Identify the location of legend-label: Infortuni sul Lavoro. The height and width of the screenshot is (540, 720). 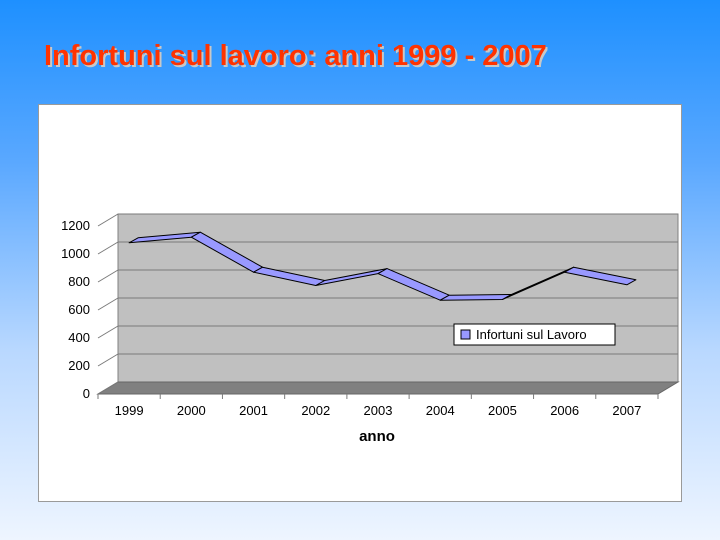
(531, 334).